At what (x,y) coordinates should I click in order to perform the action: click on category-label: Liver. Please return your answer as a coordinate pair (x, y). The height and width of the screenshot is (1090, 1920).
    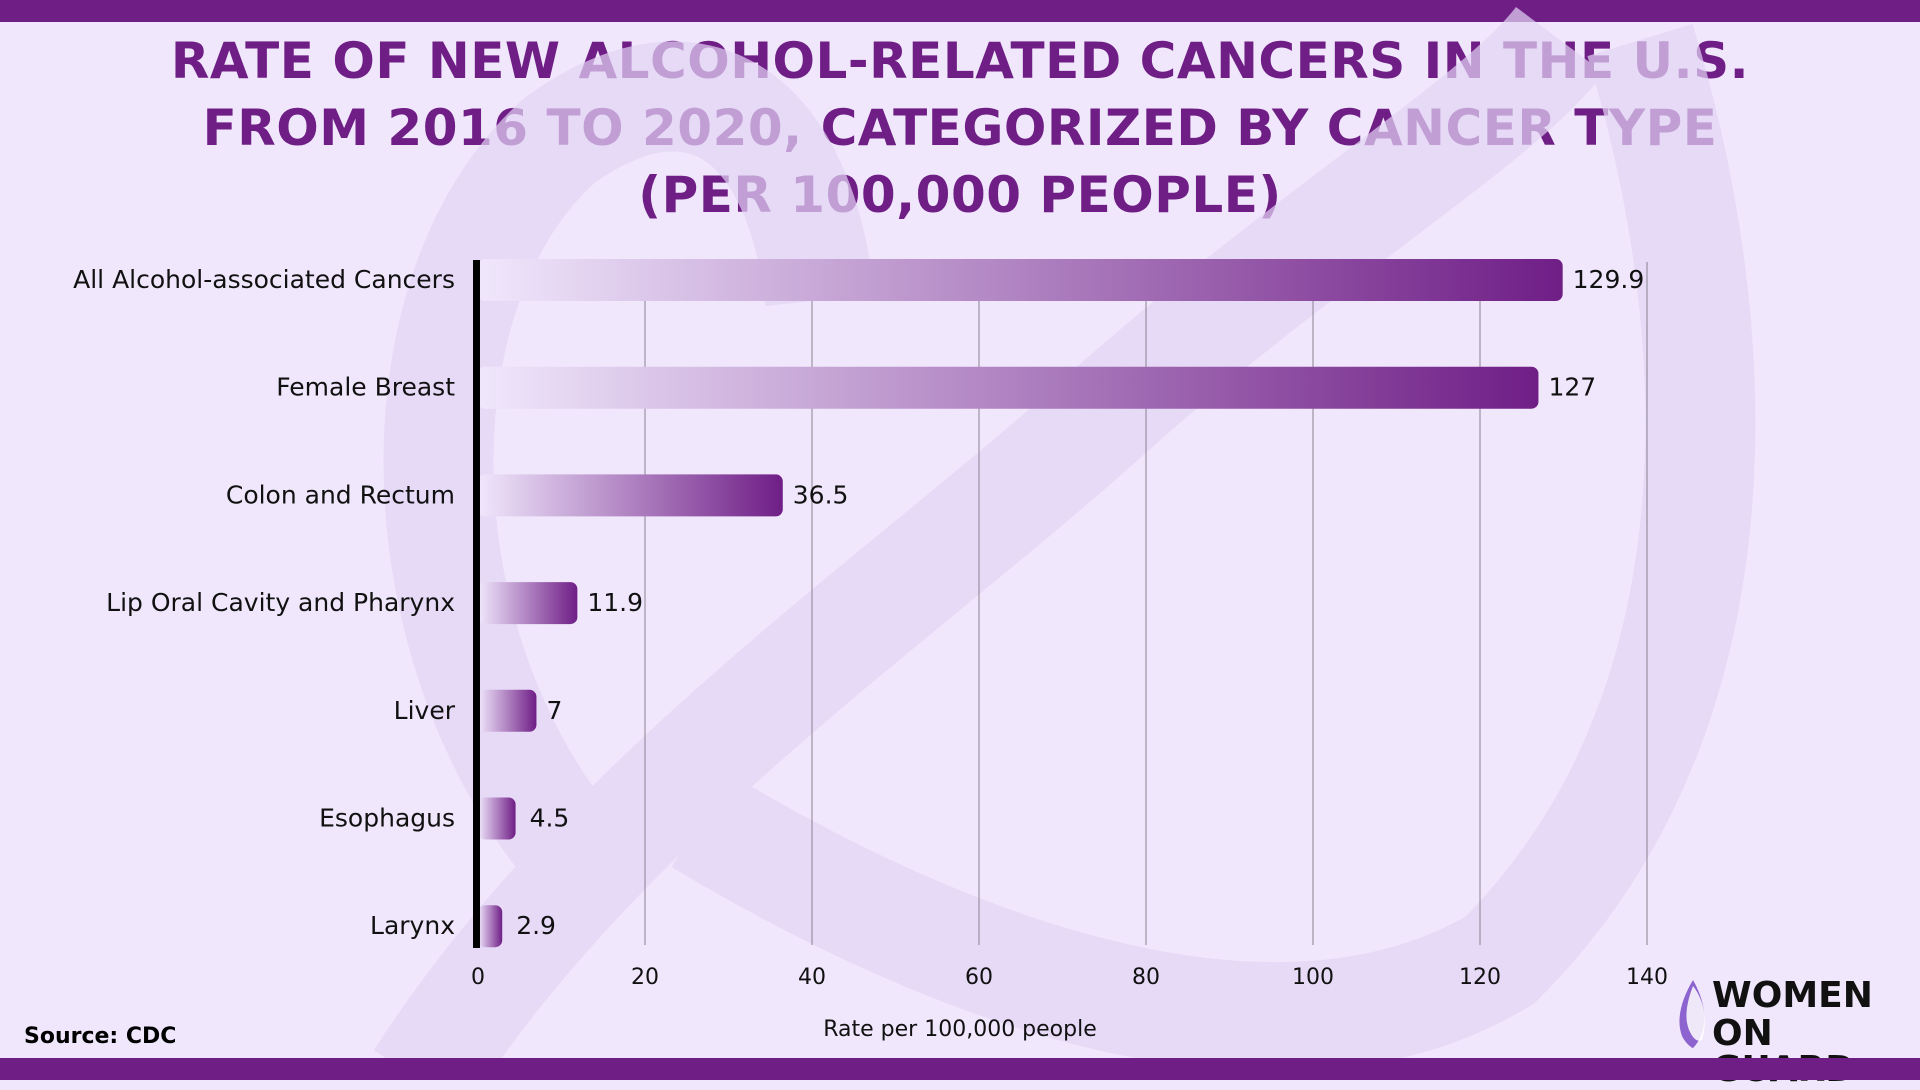
    Looking at the image, I should click on (425, 710).